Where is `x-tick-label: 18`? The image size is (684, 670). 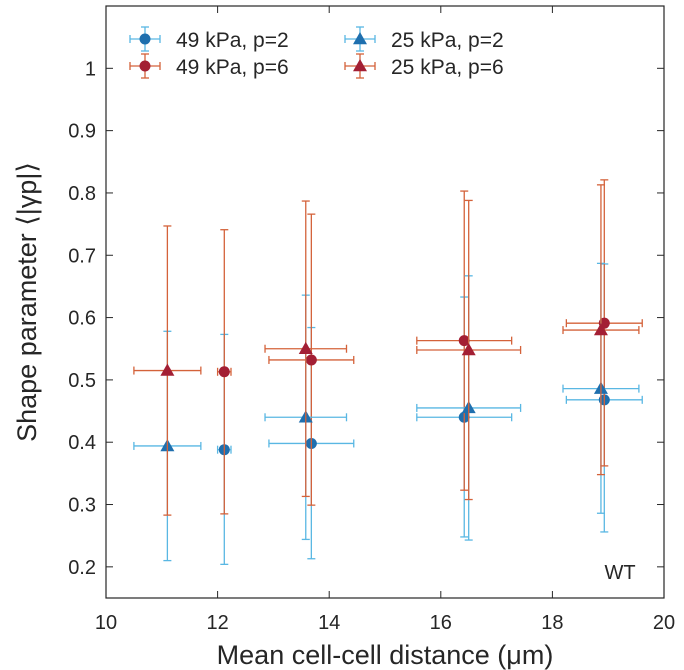
x-tick-label: 18 is located at coordinates (552, 623).